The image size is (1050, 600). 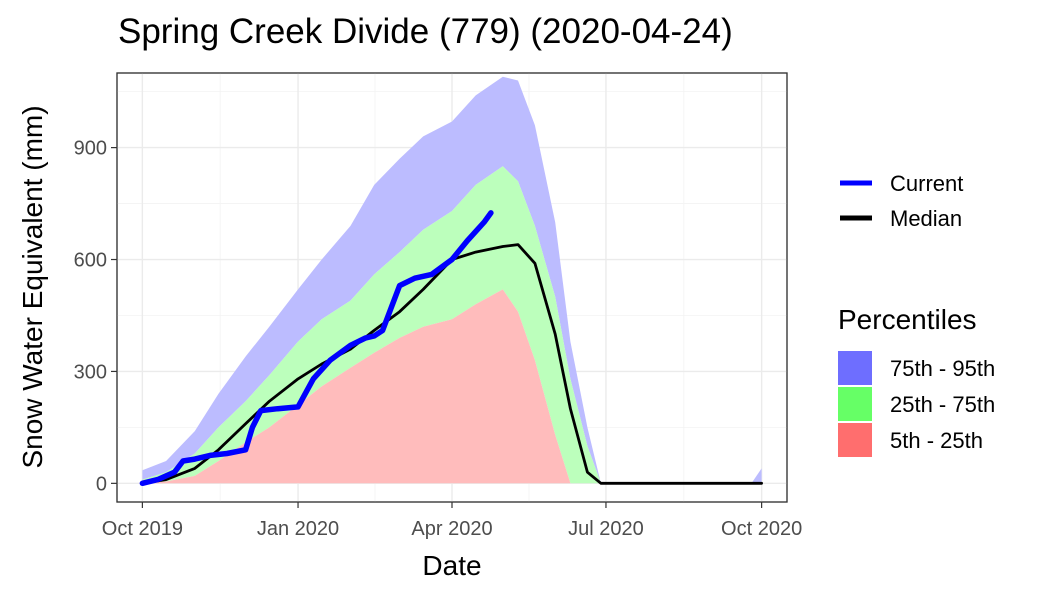 What do you see at coordinates (142, 529) in the screenshot?
I see `x-tick-label: Oct 2019` at bounding box center [142, 529].